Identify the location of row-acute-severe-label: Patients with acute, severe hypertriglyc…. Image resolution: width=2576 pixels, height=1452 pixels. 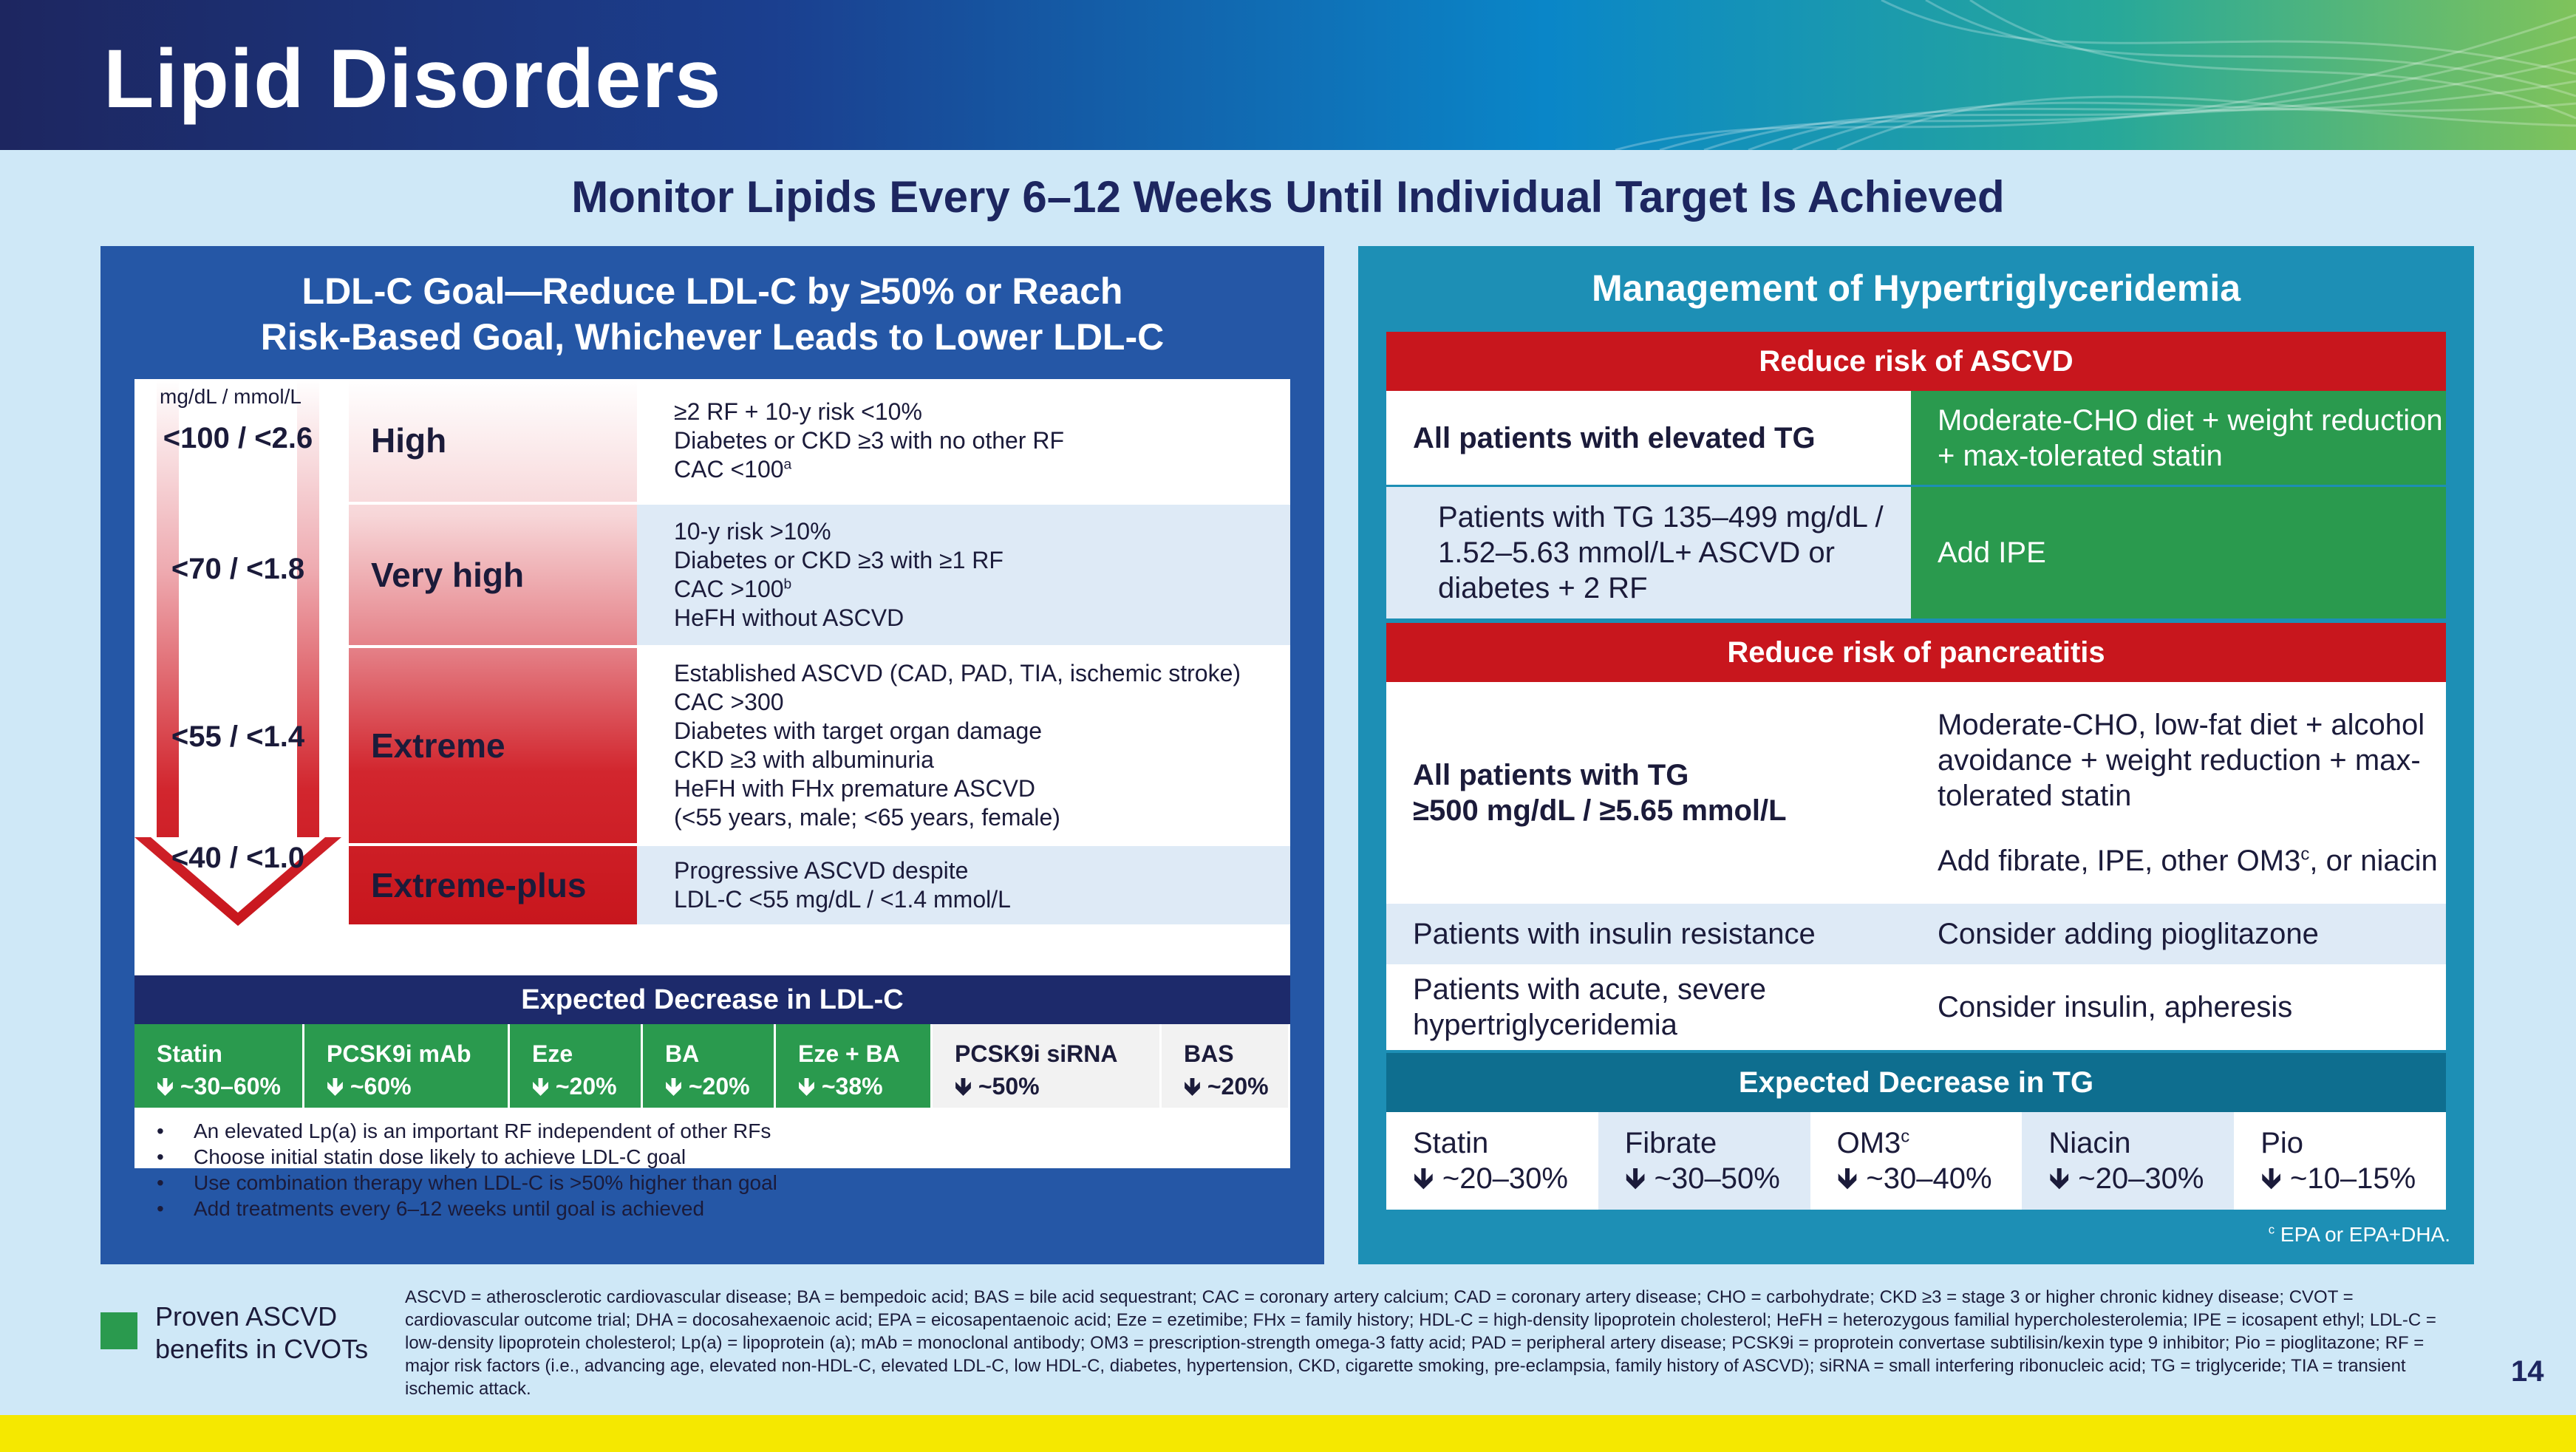
(1648, 1007).